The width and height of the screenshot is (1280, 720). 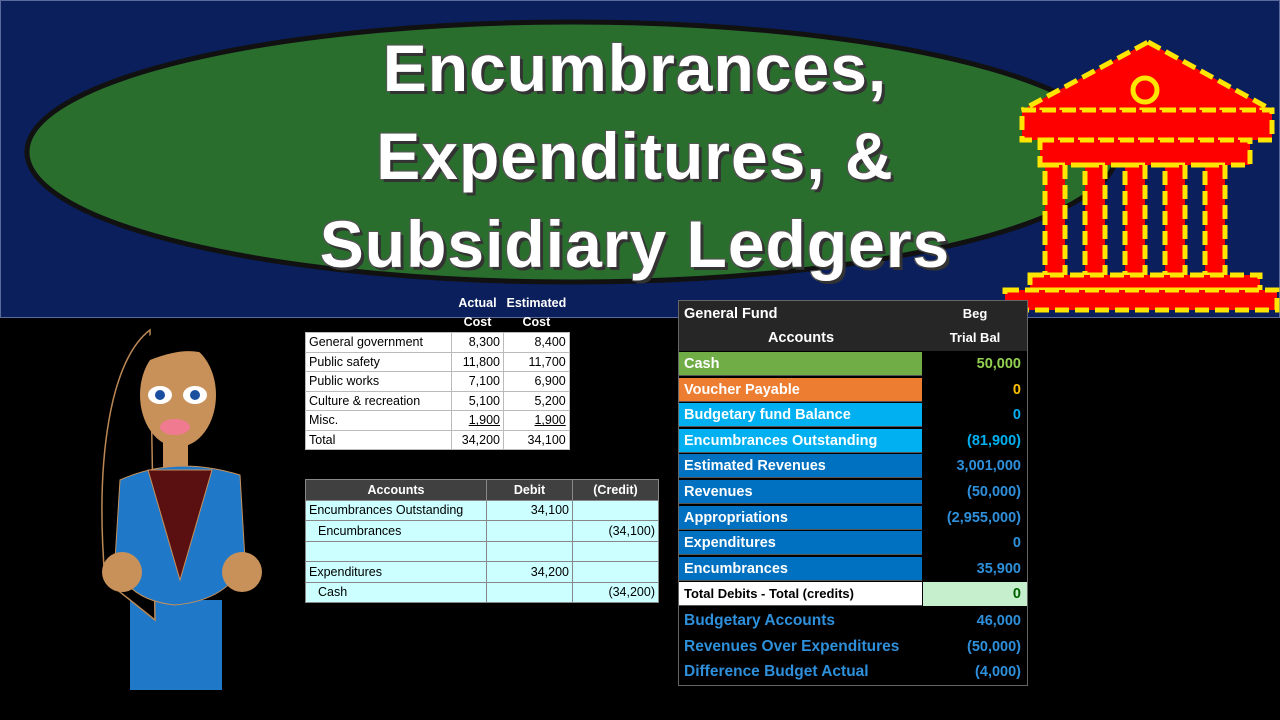 What do you see at coordinates (792, 646) in the screenshot?
I see `summary-name: Revenues Over Expenditures` at bounding box center [792, 646].